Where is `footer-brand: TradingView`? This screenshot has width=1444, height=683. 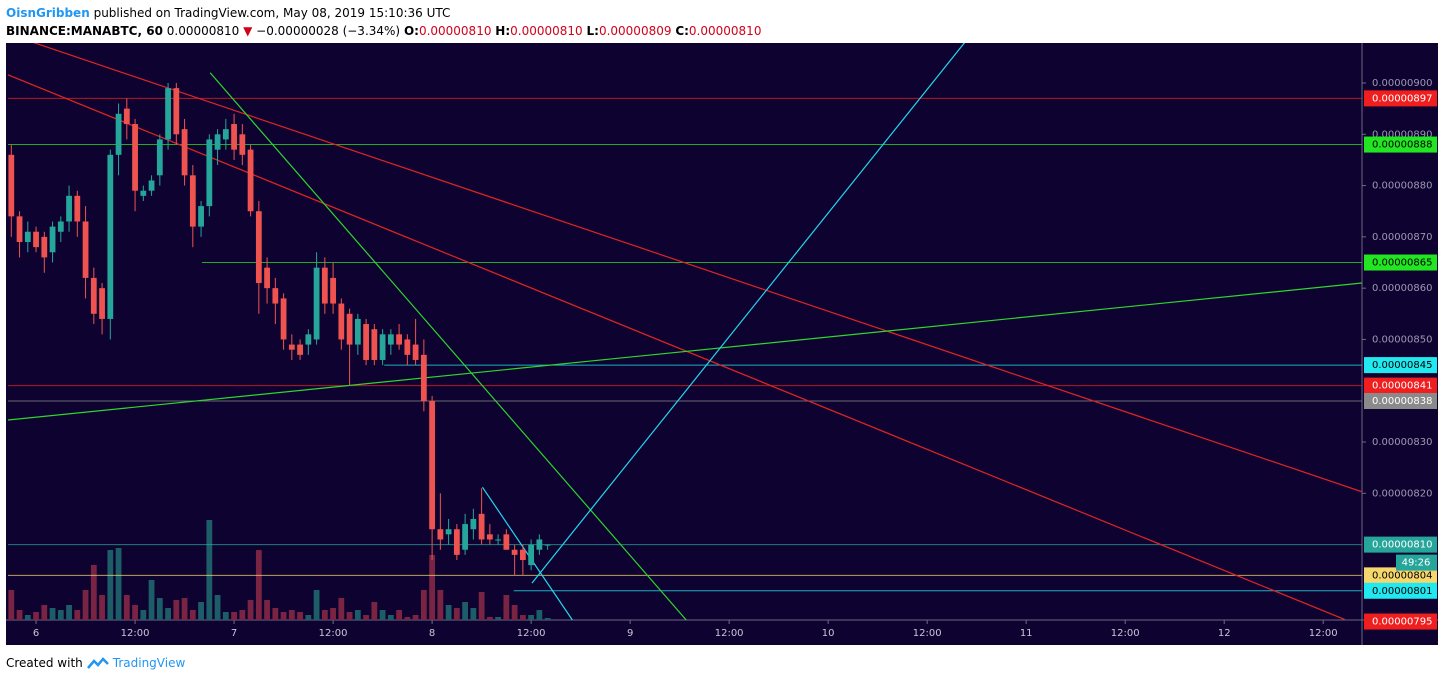
footer-brand: TradingView is located at coordinates (149, 663).